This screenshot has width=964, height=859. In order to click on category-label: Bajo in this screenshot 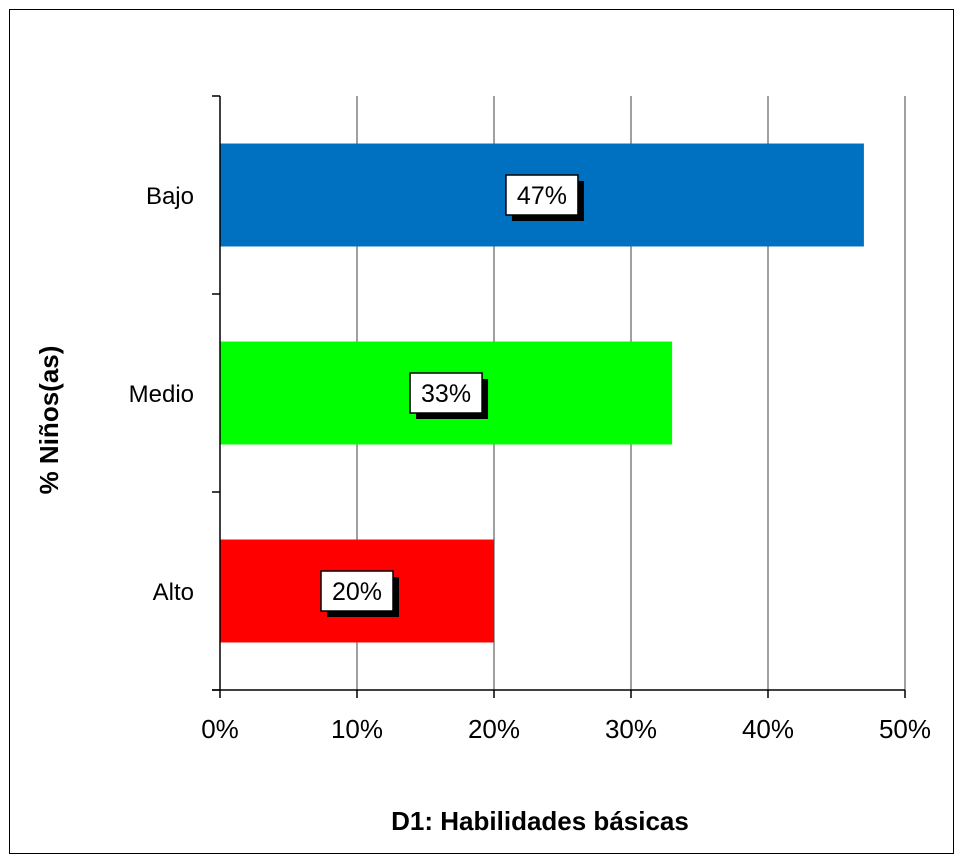, I will do `click(170, 196)`.